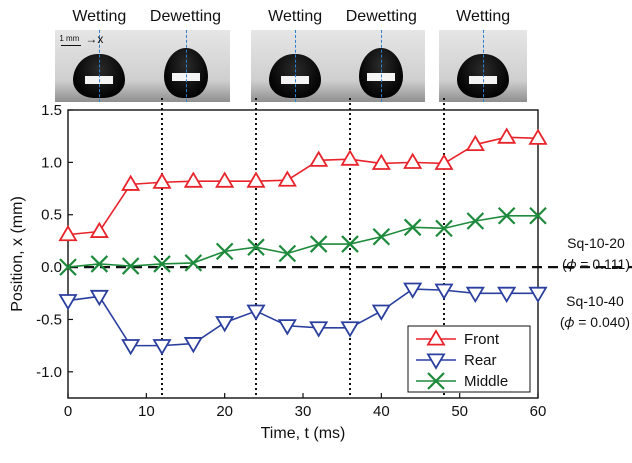  What do you see at coordinates (51, 267) in the screenshot?
I see `y-tick-label: 0.0` at bounding box center [51, 267].